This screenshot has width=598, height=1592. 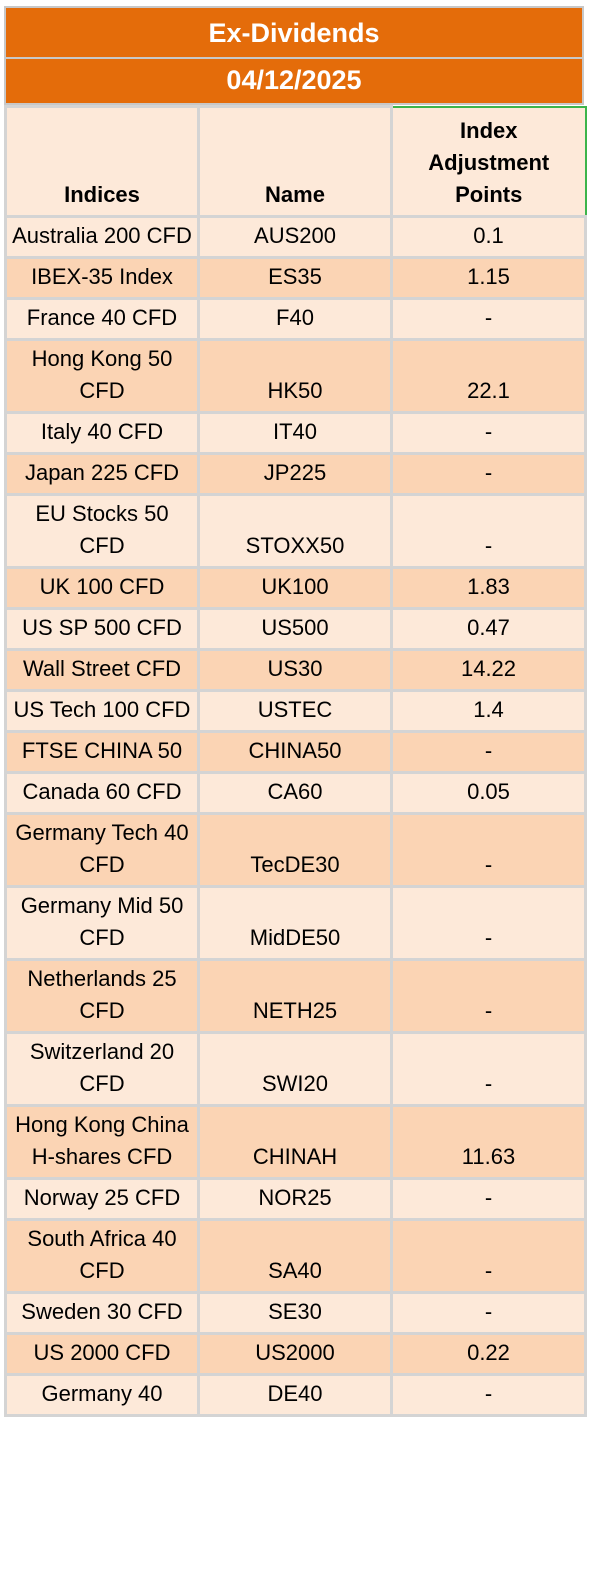 I want to click on table-row: Wall Street CFD US30 14.22, so click(x=295, y=670).